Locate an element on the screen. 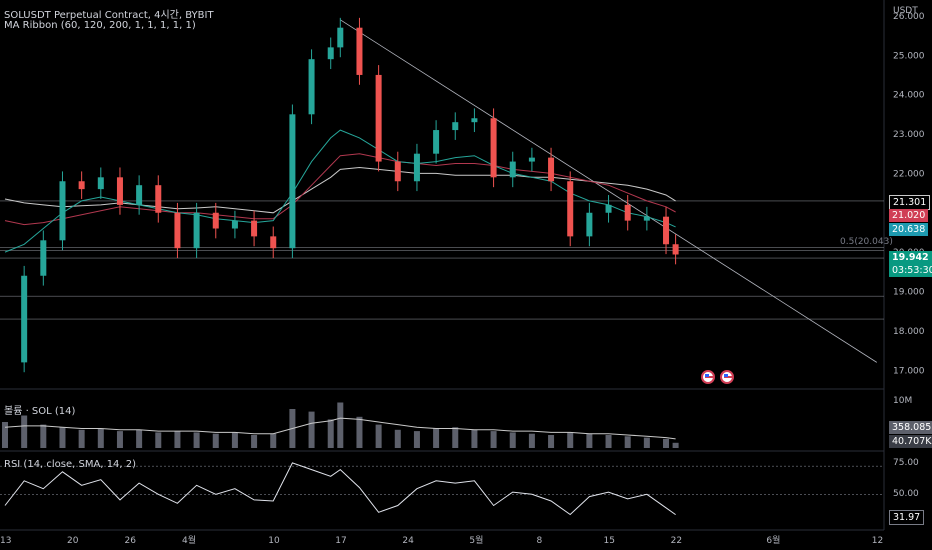 The image size is (932, 550). symbol-title: SOLUSDT Perpetual Contract, 4시간, BYBIT is located at coordinates (109, 15).